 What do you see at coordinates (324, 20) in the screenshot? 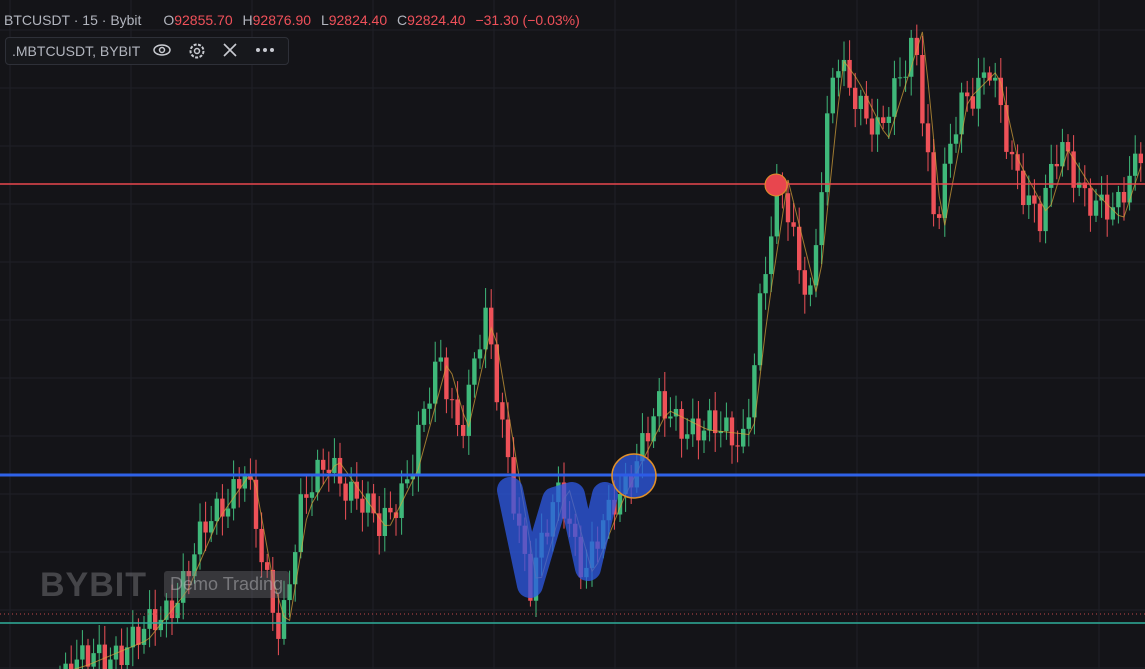
I see `ohlc-key: L` at bounding box center [324, 20].